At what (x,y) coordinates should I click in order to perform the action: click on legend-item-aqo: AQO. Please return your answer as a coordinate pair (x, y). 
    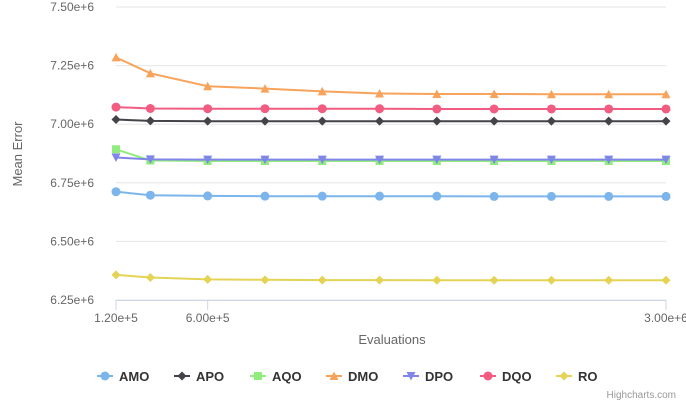
    Looking at the image, I should click on (276, 376).